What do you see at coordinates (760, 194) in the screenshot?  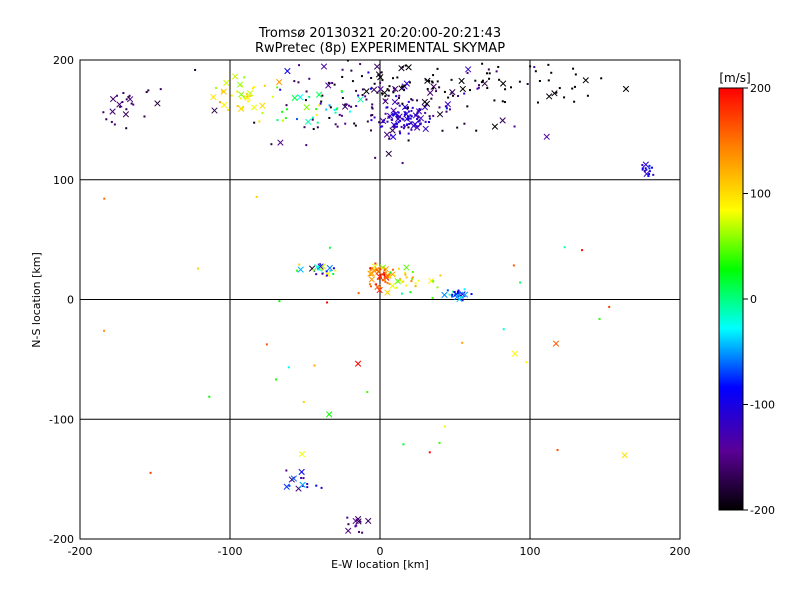 I see `colorbar-tick-label: 100` at bounding box center [760, 194].